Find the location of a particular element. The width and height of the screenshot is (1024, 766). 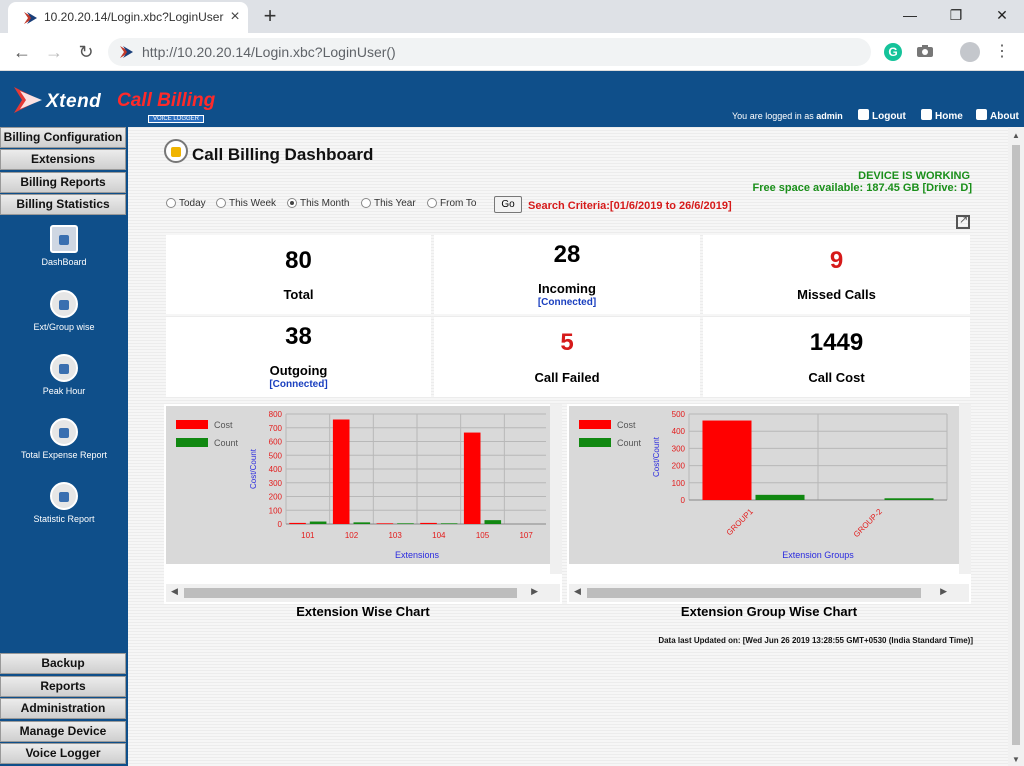

scroll-down-icon: ▼ is located at coordinates (1016, 759).